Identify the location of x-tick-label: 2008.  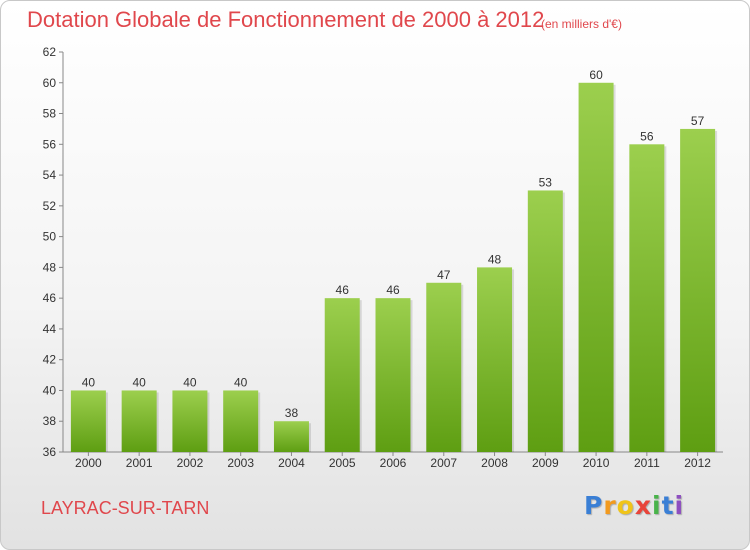
(494, 463).